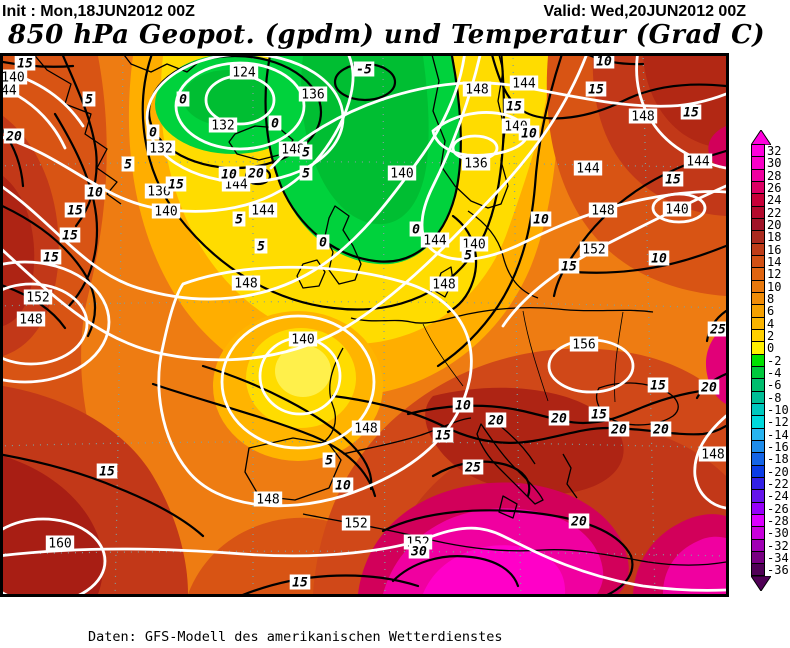 The height and width of the screenshot is (648, 790). I want to click on legend-value-label: -10, so click(778, 410).